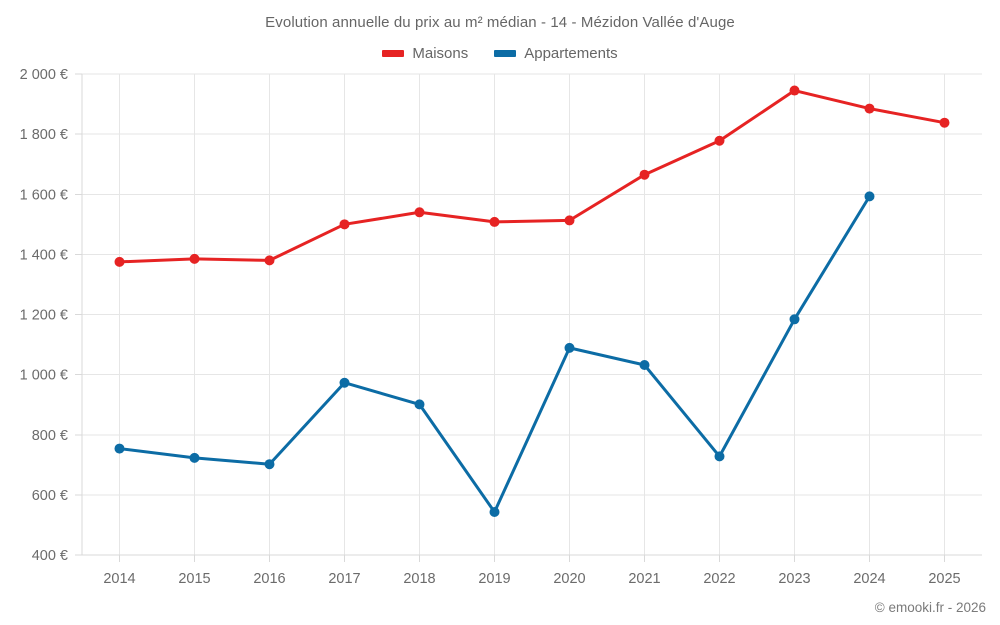 Image resolution: width=1000 pixels, height=625 pixels. I want to click on x-tick-label: 2023, so click(794, 579).